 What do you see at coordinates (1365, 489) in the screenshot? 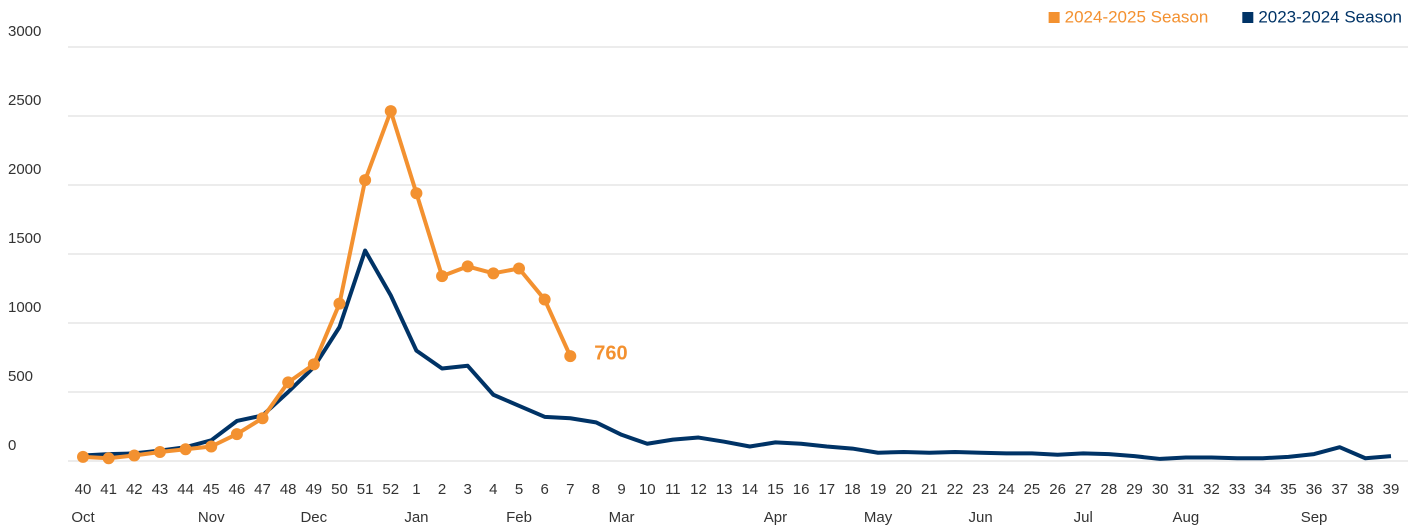
I see `x-tick-label: 38` at bounding box center [1365, 489].